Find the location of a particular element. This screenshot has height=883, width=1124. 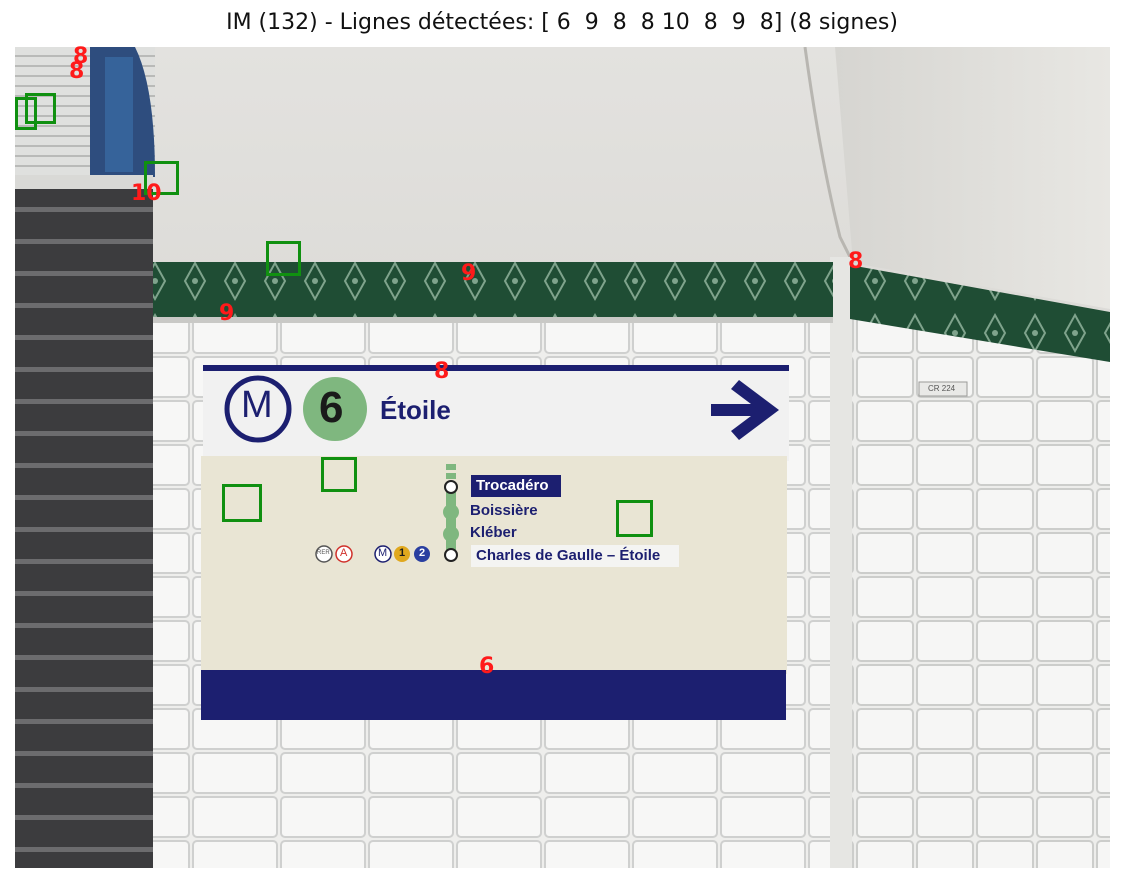

line-number: 6 is located at coordinates (331, 407).